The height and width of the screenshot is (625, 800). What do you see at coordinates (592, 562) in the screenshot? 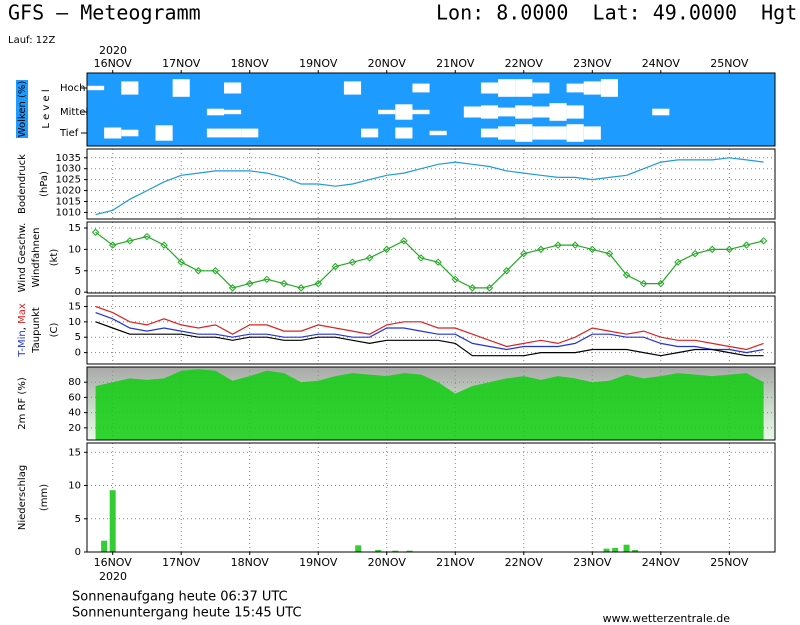
I see `date-label: 23NOV` at bounding box center [592, 562].